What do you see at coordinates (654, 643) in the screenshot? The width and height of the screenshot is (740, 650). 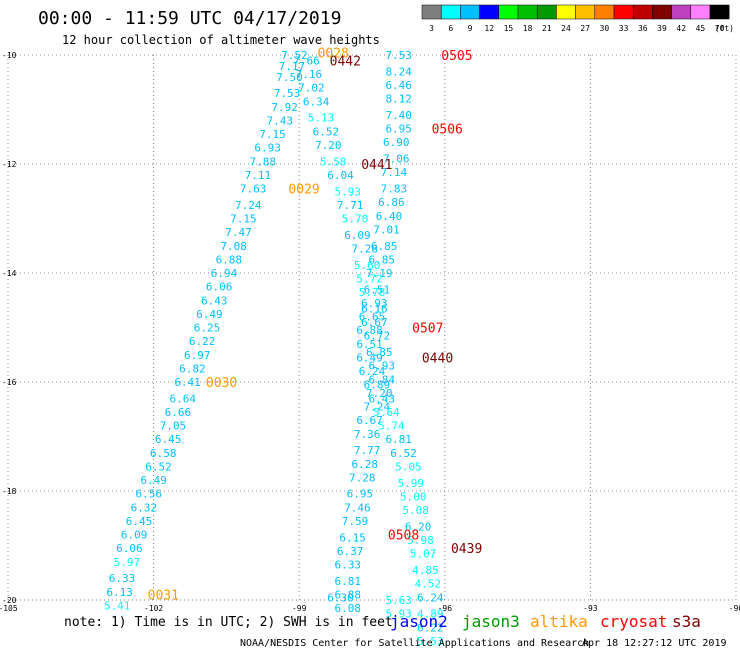 I see `footer-timestamp: Apr 18 12:27:12 UTC 2019` at bounding box center [654, 643].